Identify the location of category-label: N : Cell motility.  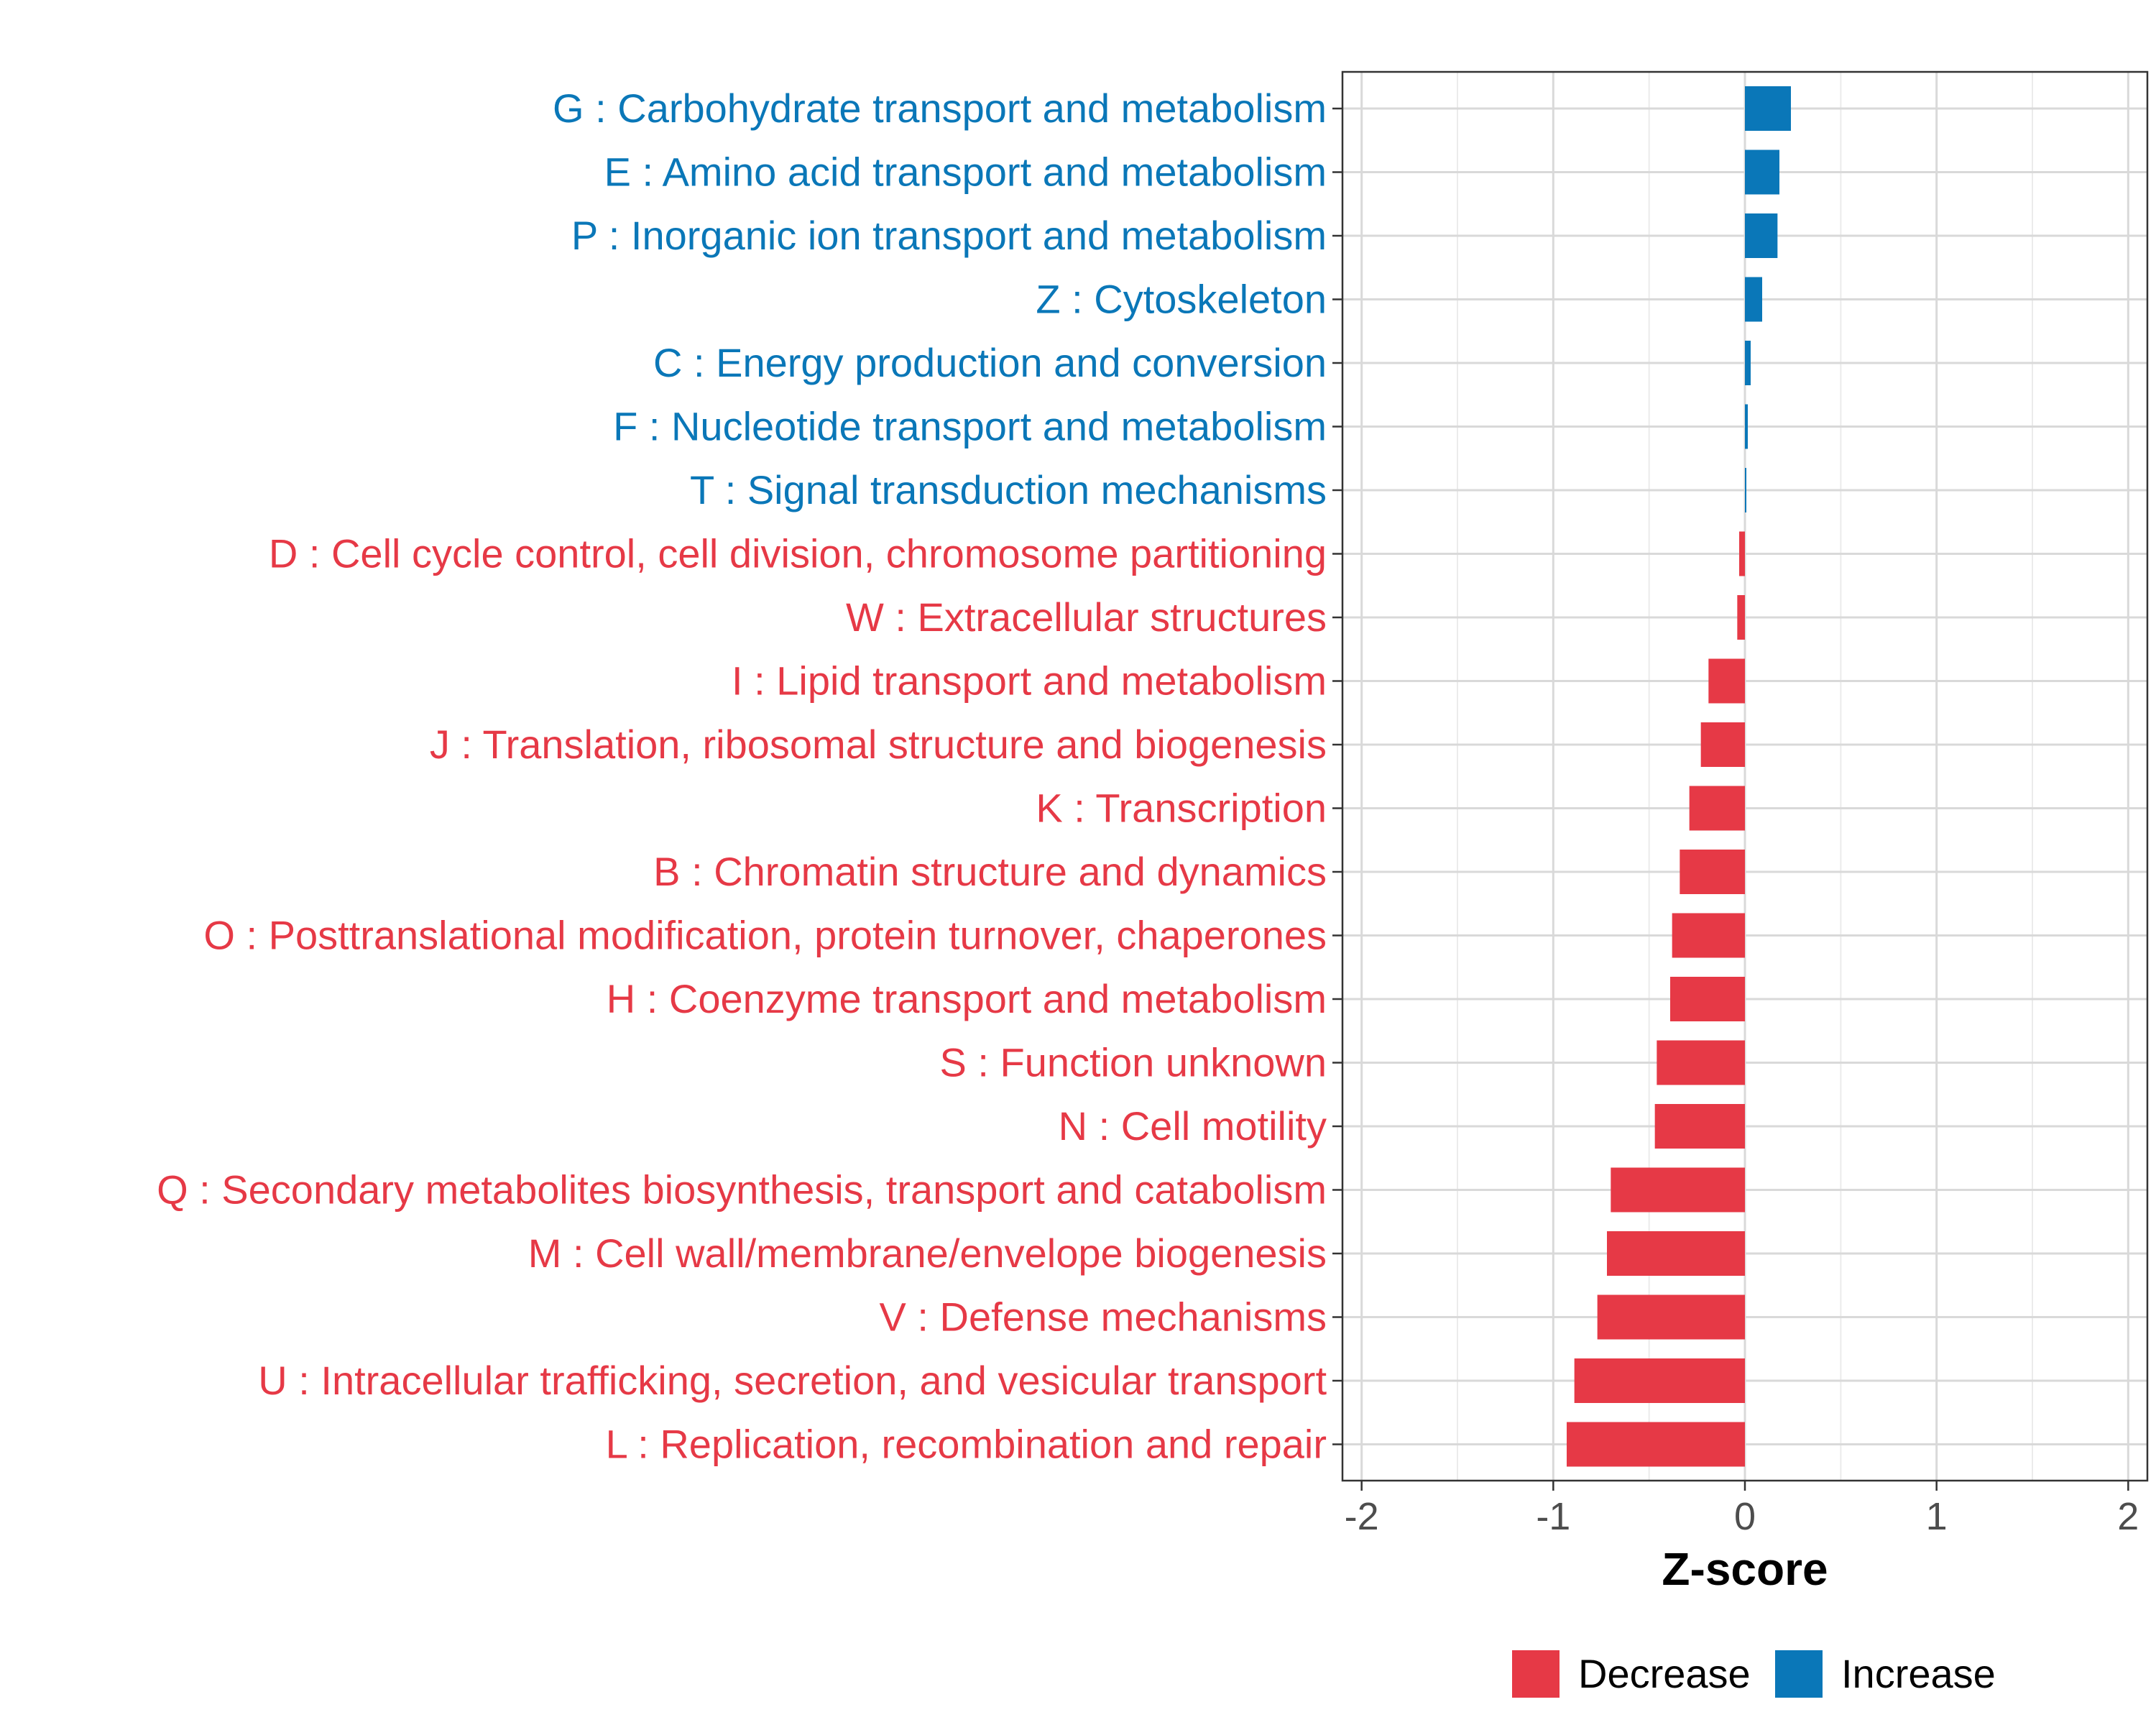
(1193, 1126).